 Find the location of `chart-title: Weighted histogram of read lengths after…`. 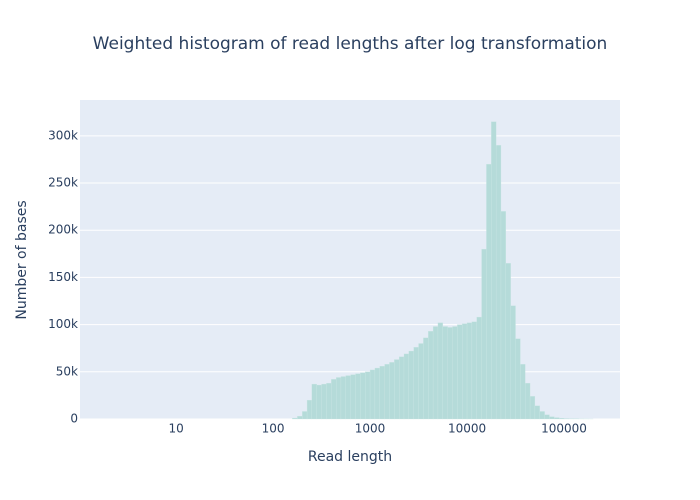

chart-title: Weighted histogram of read lengths after… is located at coordinates (350, 44).